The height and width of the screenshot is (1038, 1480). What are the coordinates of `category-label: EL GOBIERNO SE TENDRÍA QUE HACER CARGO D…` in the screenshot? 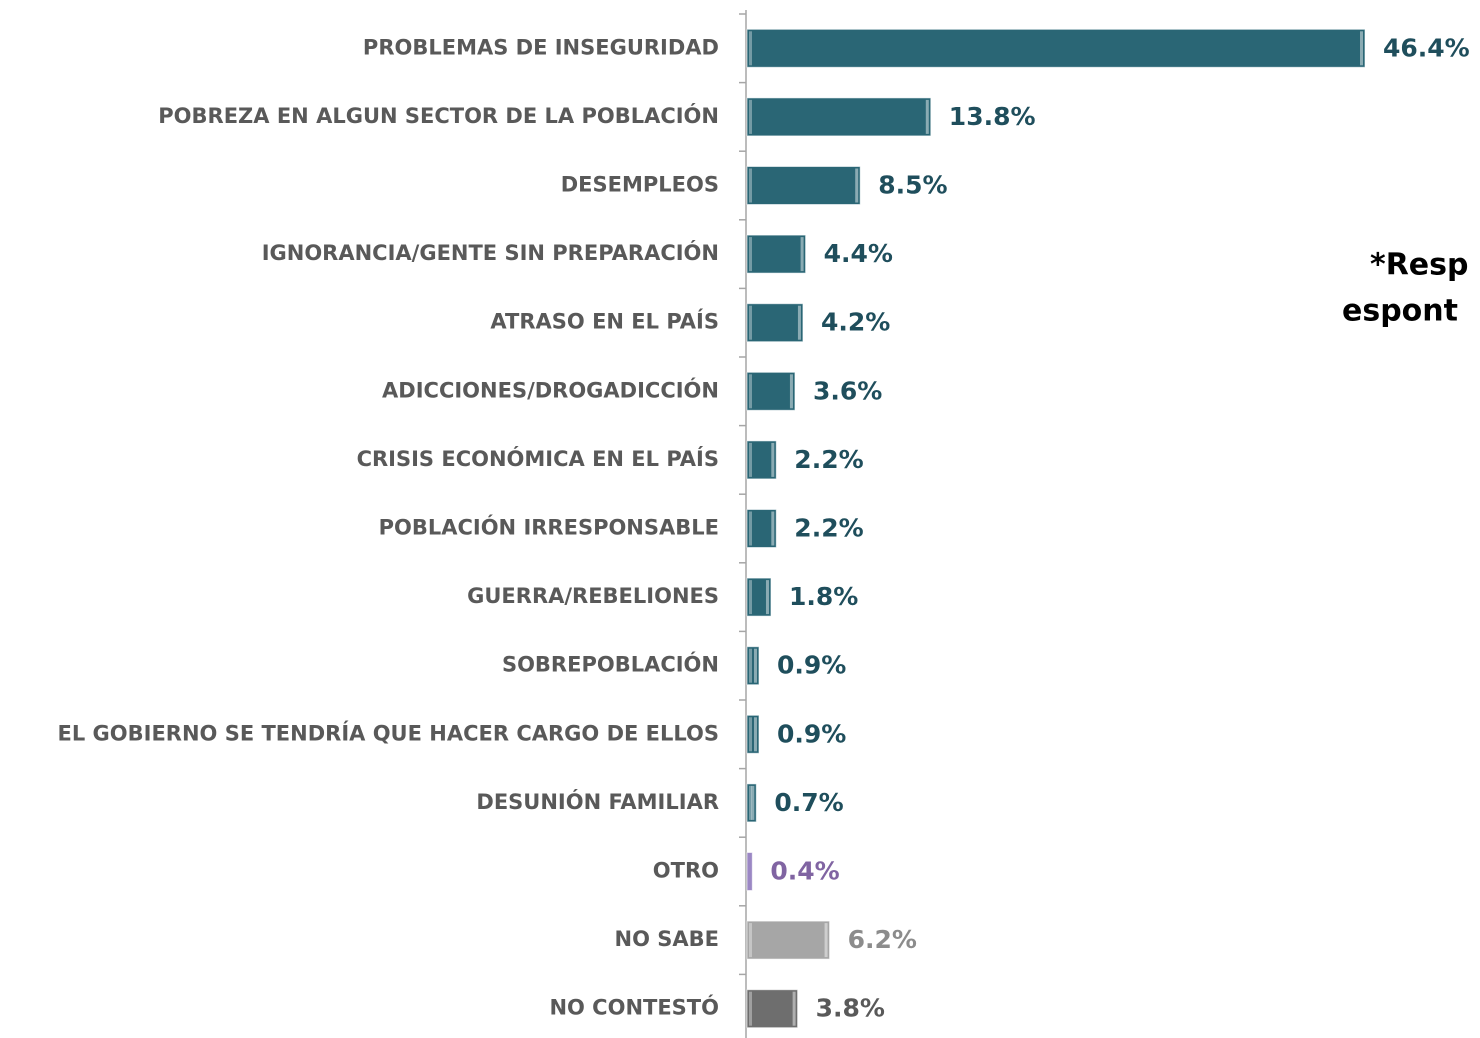 It's located at (389, 732).